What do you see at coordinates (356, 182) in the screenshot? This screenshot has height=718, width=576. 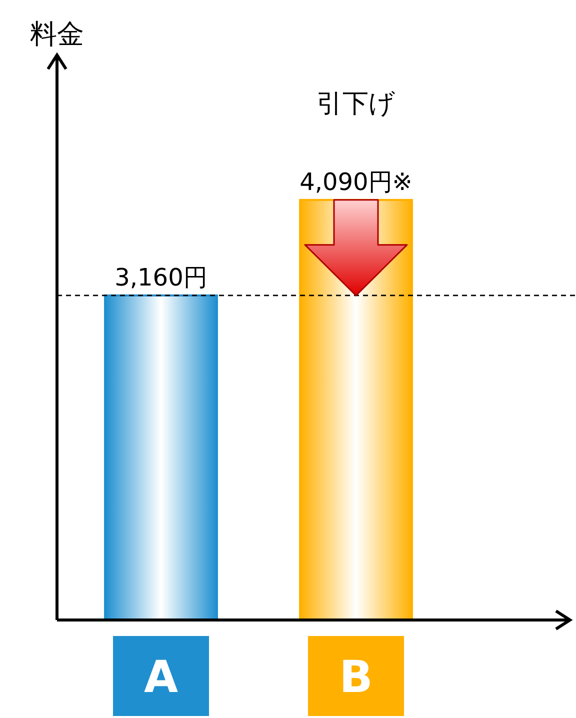 I see `data-label: 4,090円※` at bounding box center [356, 182].